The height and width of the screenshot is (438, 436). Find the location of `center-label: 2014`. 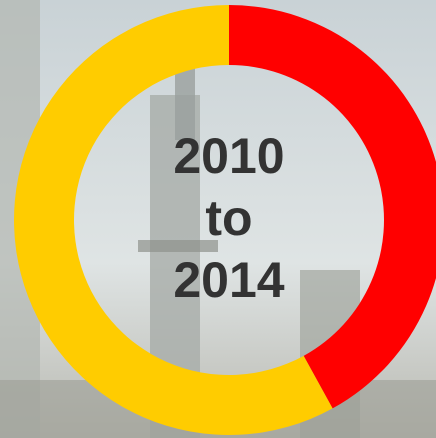

center-label: 2014 is located at coordinates (228, 280).